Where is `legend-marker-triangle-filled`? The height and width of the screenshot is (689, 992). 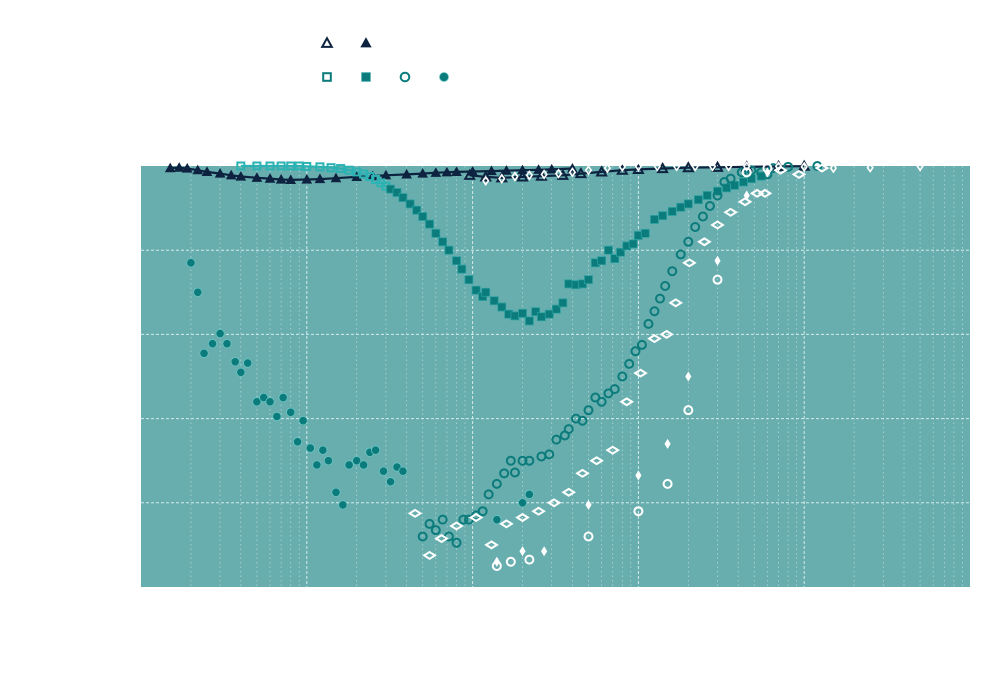
legend-marker-triangle-filled is located at coordinates (366, 42).